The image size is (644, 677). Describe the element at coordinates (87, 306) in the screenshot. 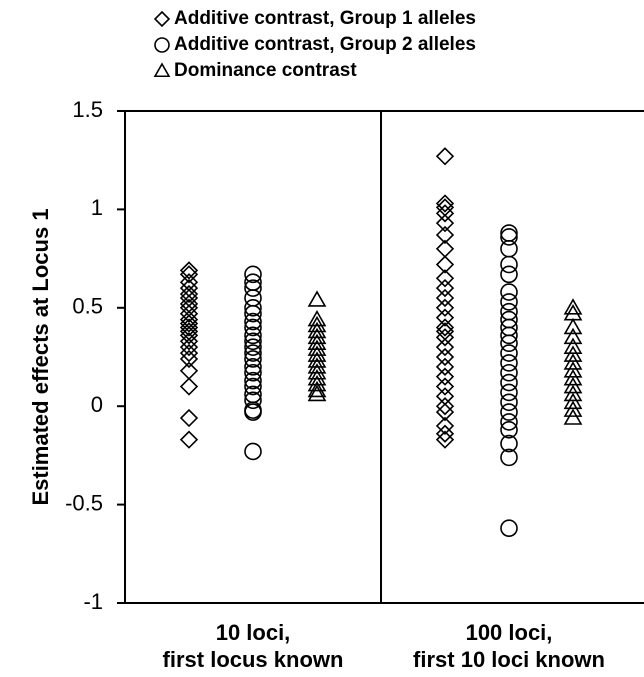

I see `y-tick-label: 0.5` at that location.